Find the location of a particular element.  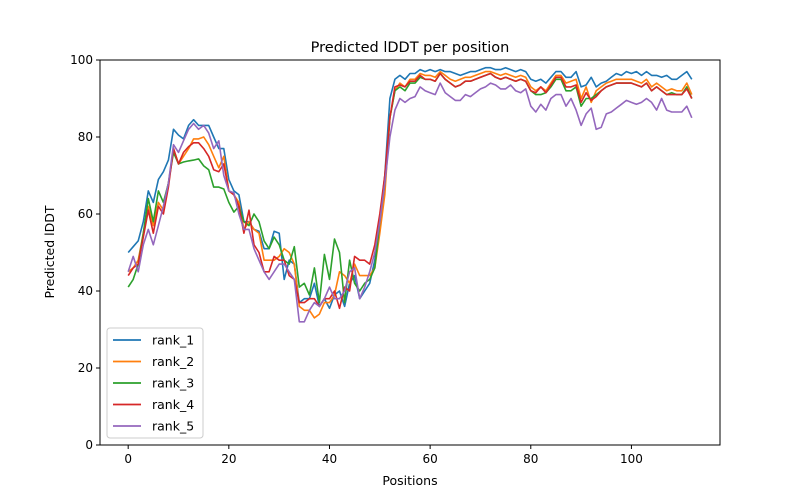

legend-box is located at coordinates (155, 383).